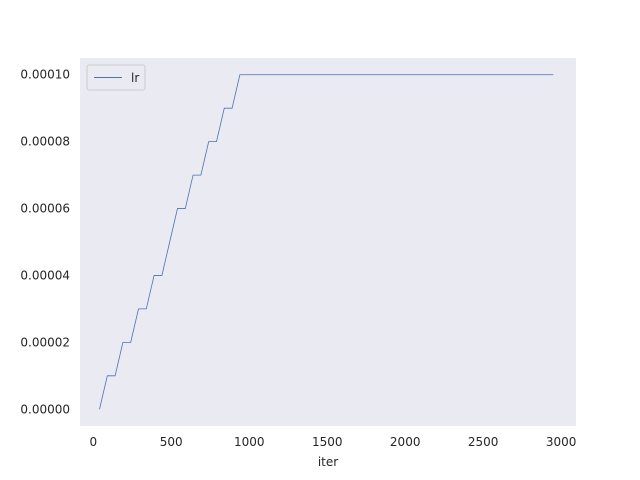 This screenshot has width=640, height=480. I want to click on x-axis: 0 500 1000 1500 2000 2500 3000, so click(332, 442).